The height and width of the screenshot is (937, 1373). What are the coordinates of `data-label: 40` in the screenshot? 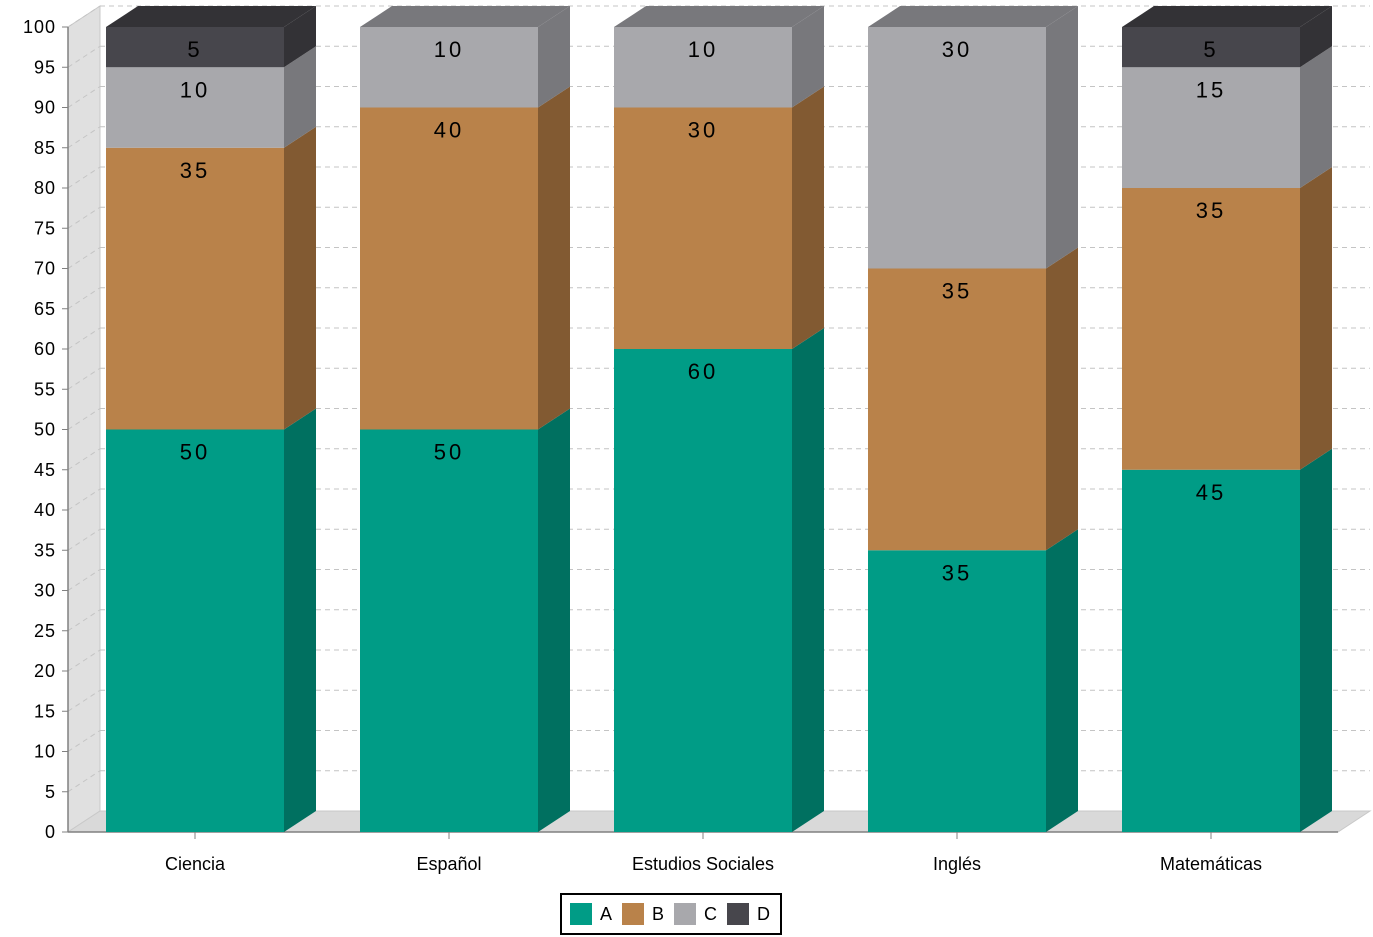 It's located at (449, 130).